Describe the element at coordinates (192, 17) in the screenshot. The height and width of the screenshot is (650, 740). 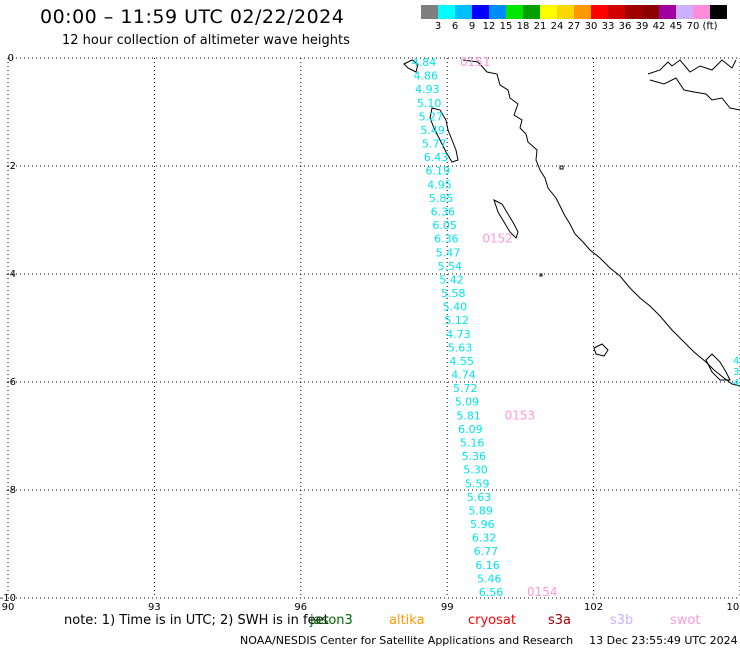
I see `map-title: 00:00 – 11:59 UTC 02/22/2024` at that location.